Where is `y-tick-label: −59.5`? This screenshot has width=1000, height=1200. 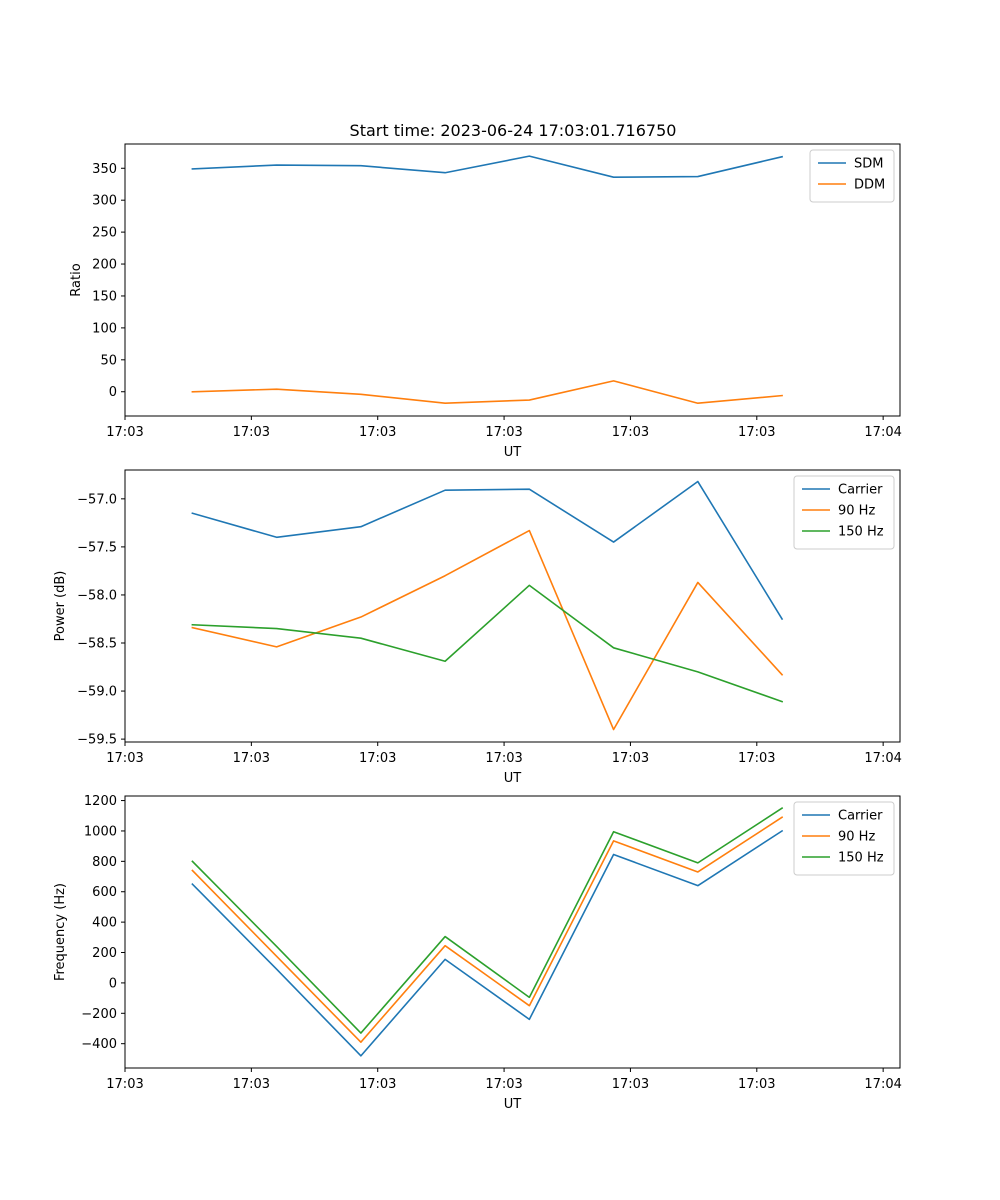 y-tick-label: −59.5 is located at coordinates (97, 740).